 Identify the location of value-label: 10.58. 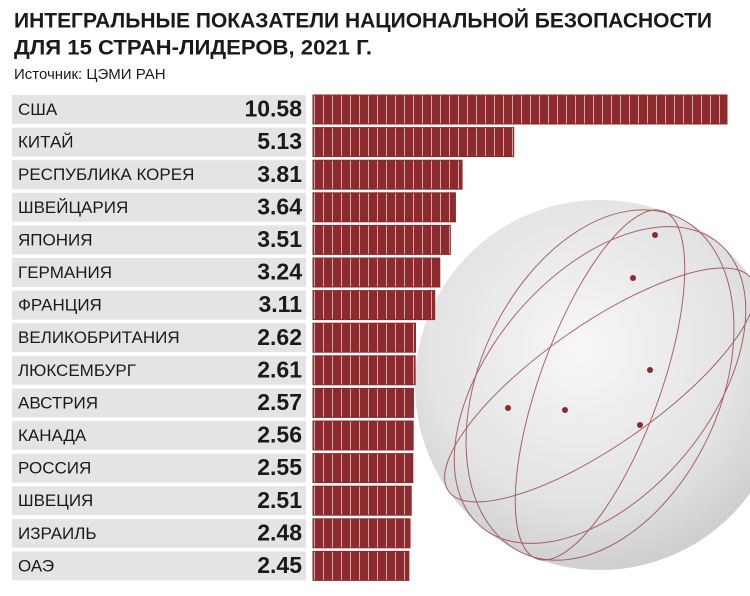
(273, 109).